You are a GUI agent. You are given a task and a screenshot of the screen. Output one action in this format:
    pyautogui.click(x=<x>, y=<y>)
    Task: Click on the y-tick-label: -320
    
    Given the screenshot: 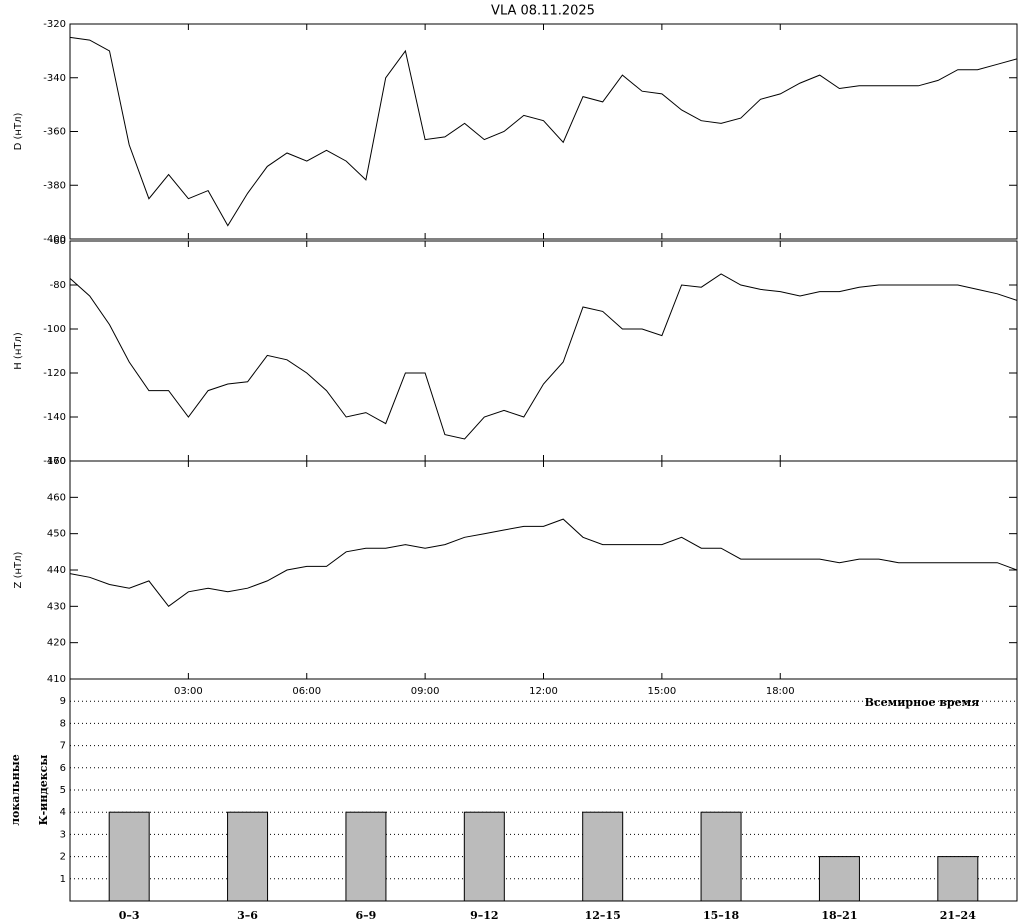 What is the action you would take?
    pyautogui.click(x=54, y=24)
    